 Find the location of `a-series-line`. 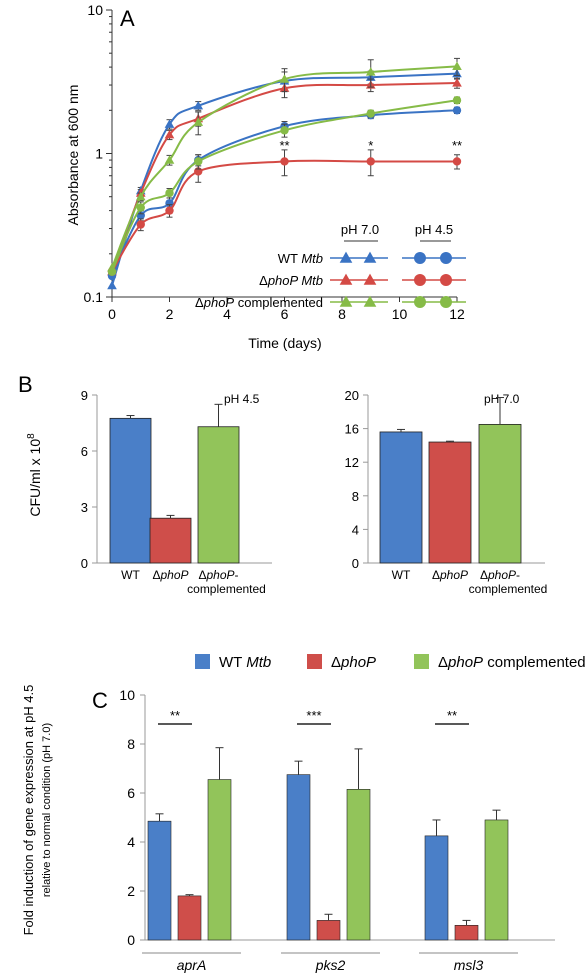

a-series-line is located at coordinates (284, 177).